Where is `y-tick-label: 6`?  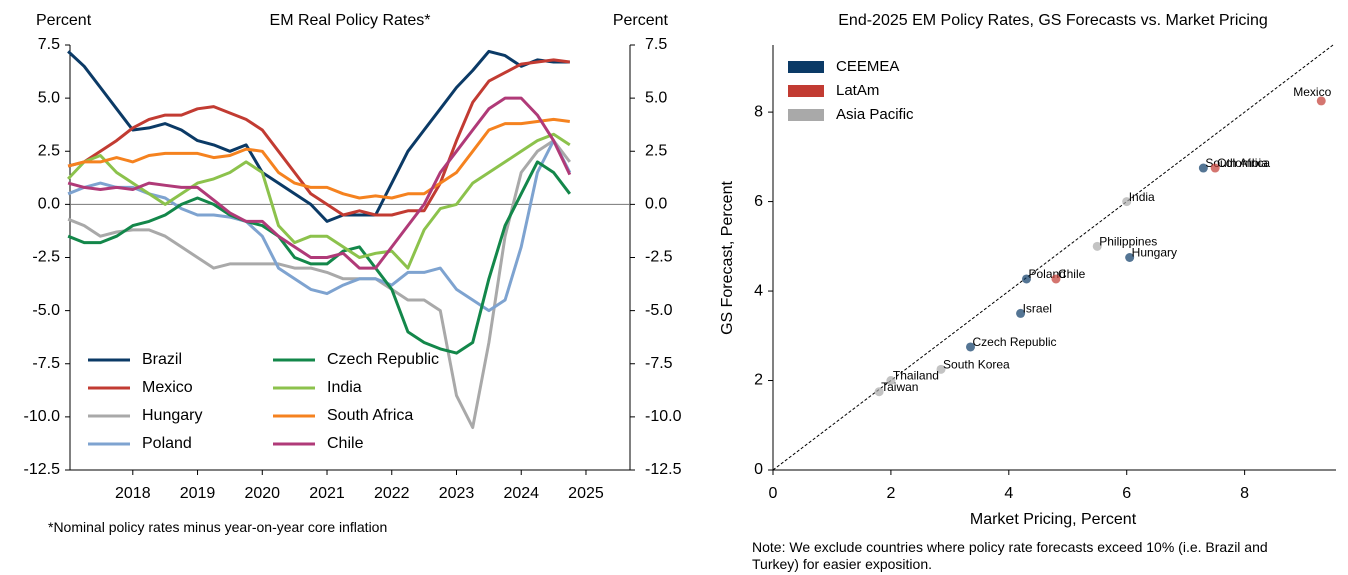 y-tick-label: 6 is located at coordinates (758, 201).